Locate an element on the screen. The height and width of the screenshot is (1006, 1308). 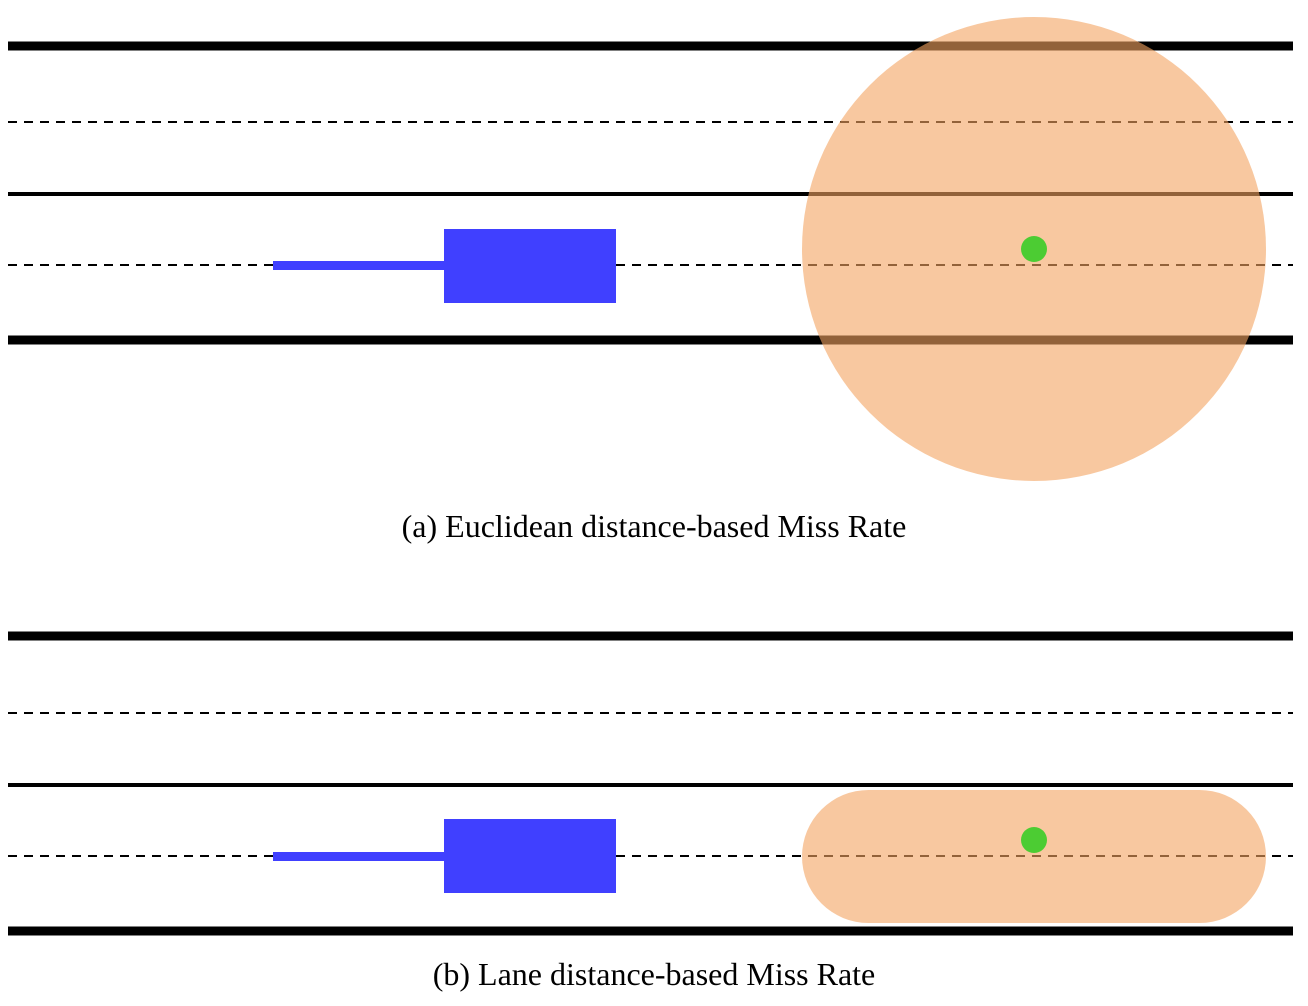
miss-region-lane-capsule is located at coordinates (1034, 856).